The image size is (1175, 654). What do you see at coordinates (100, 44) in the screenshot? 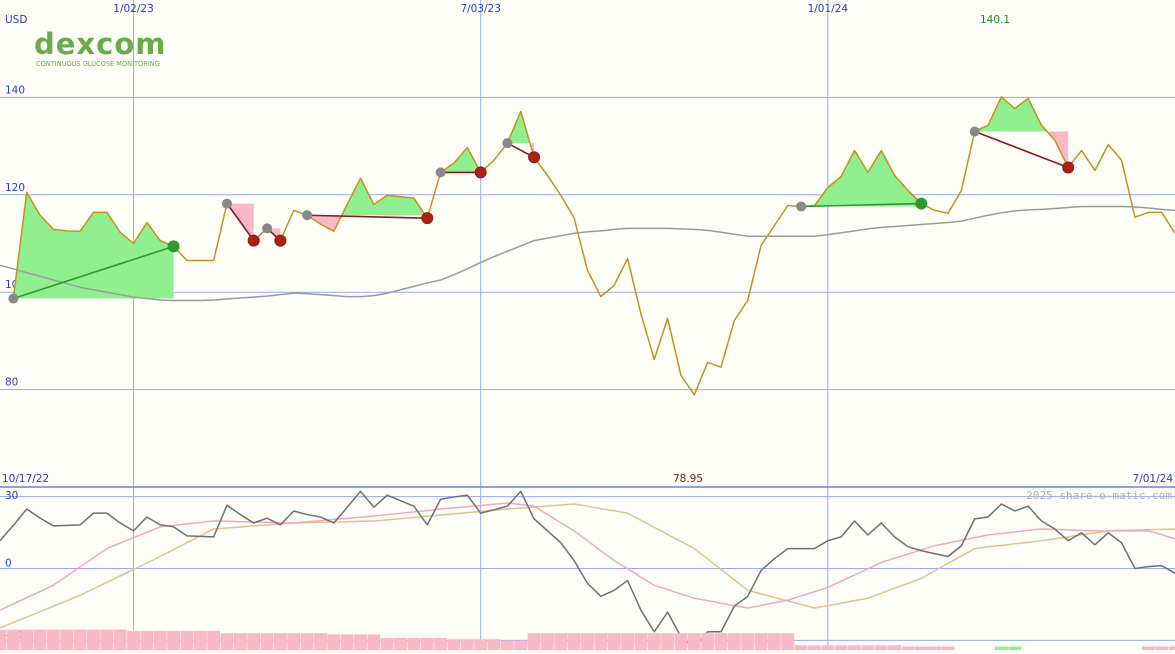
I see `logo-name: dexcom` at bounding box center [100, 44].